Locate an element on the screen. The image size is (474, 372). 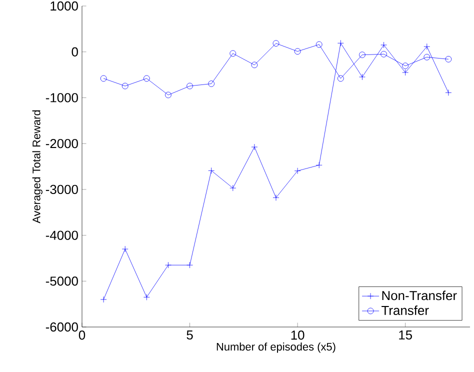
y-tick-label: -3000 is located at coordinates (62, 189).